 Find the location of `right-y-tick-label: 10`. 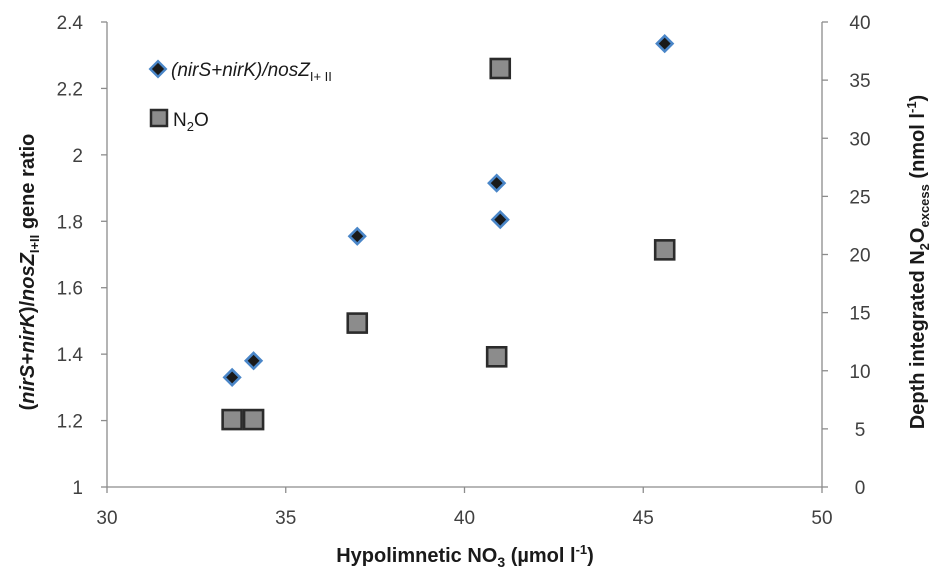

right-y-tick-label: 10 is located at coordinates (859, 372).